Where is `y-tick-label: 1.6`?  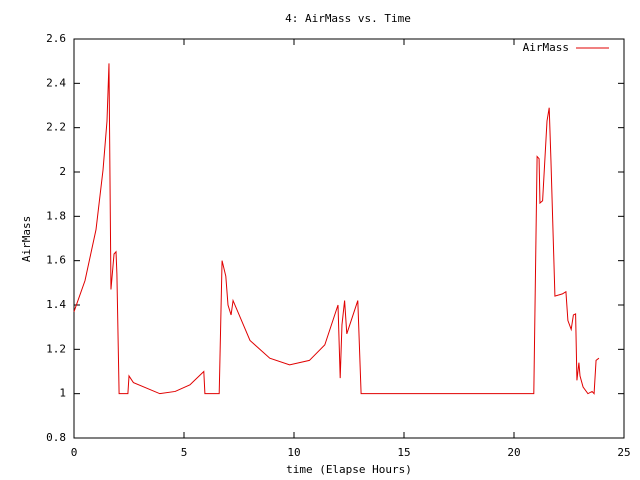 y-tick-label: 1.6 is located at coordinates (56, 260).